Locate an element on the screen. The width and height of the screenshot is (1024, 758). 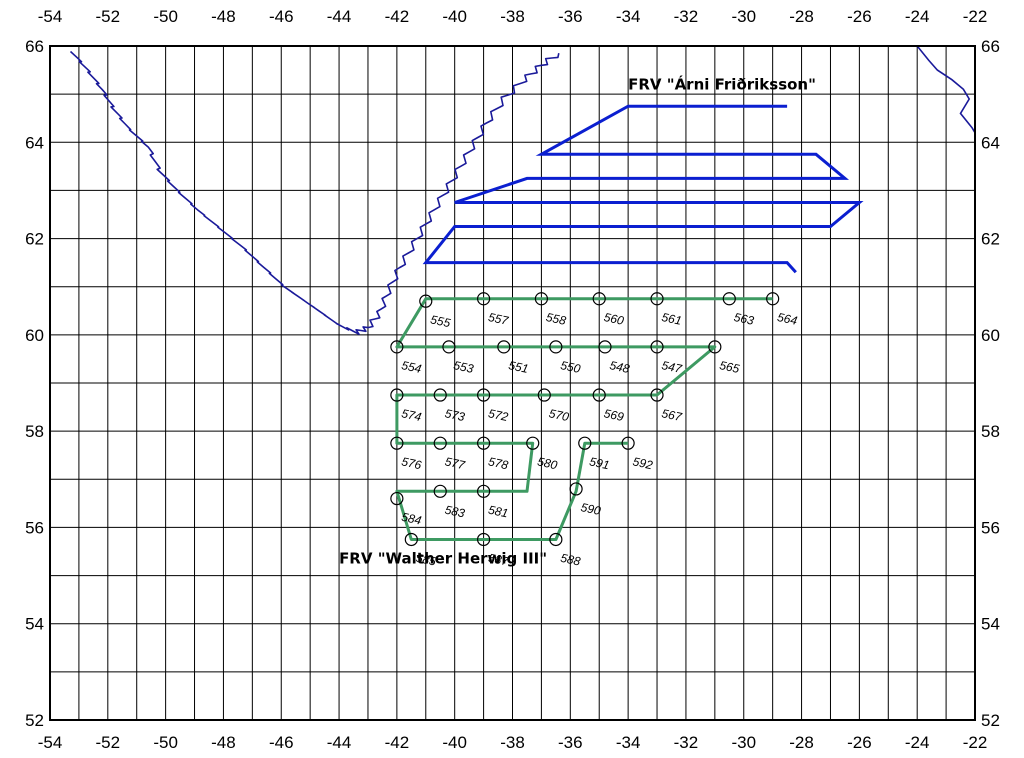
station-label: 557 is located at coordinates (499, 319).